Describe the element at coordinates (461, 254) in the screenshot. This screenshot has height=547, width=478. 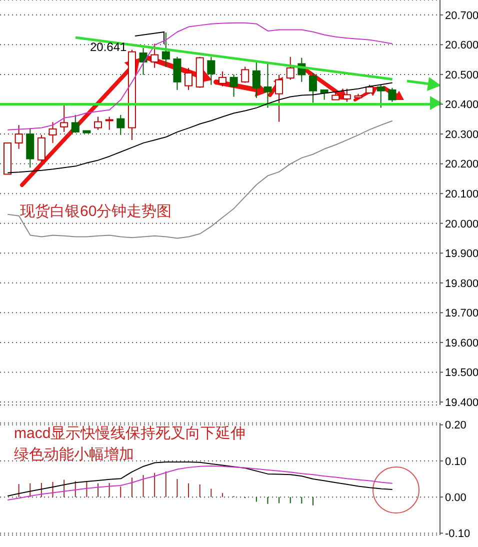
I see `y-tick-label: 19.900` at that location.